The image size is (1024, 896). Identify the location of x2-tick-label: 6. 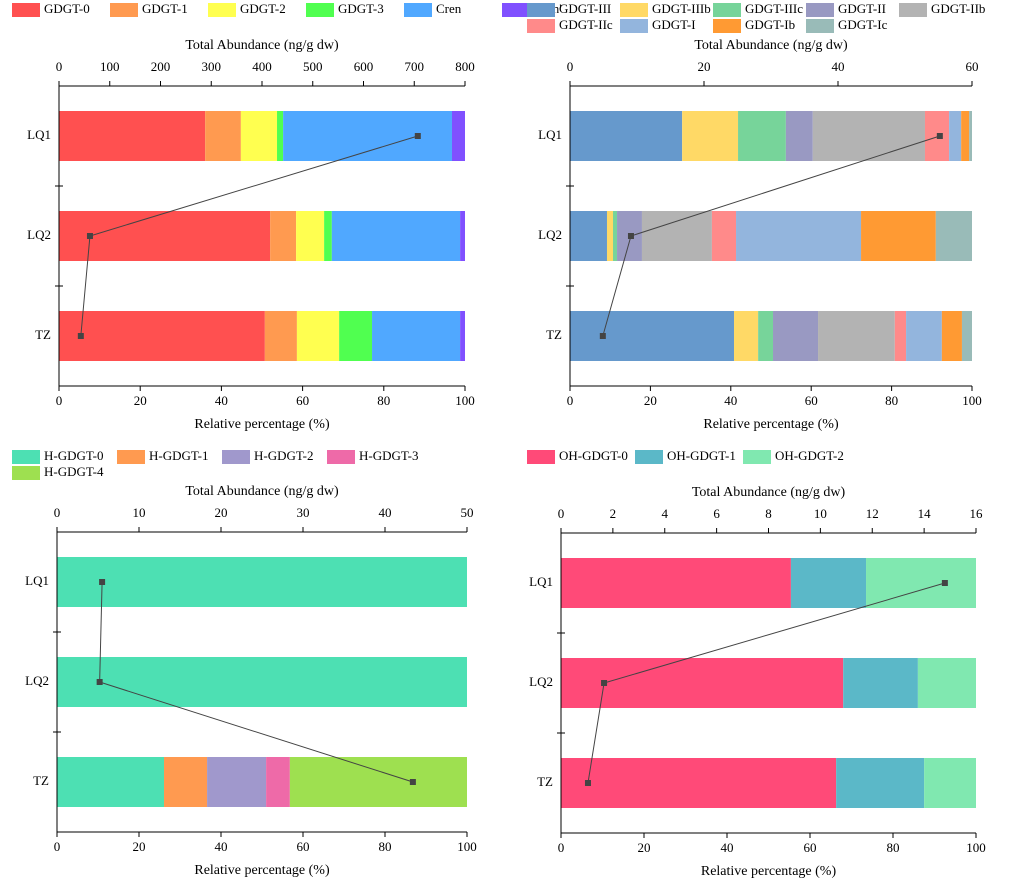
(716, 513).